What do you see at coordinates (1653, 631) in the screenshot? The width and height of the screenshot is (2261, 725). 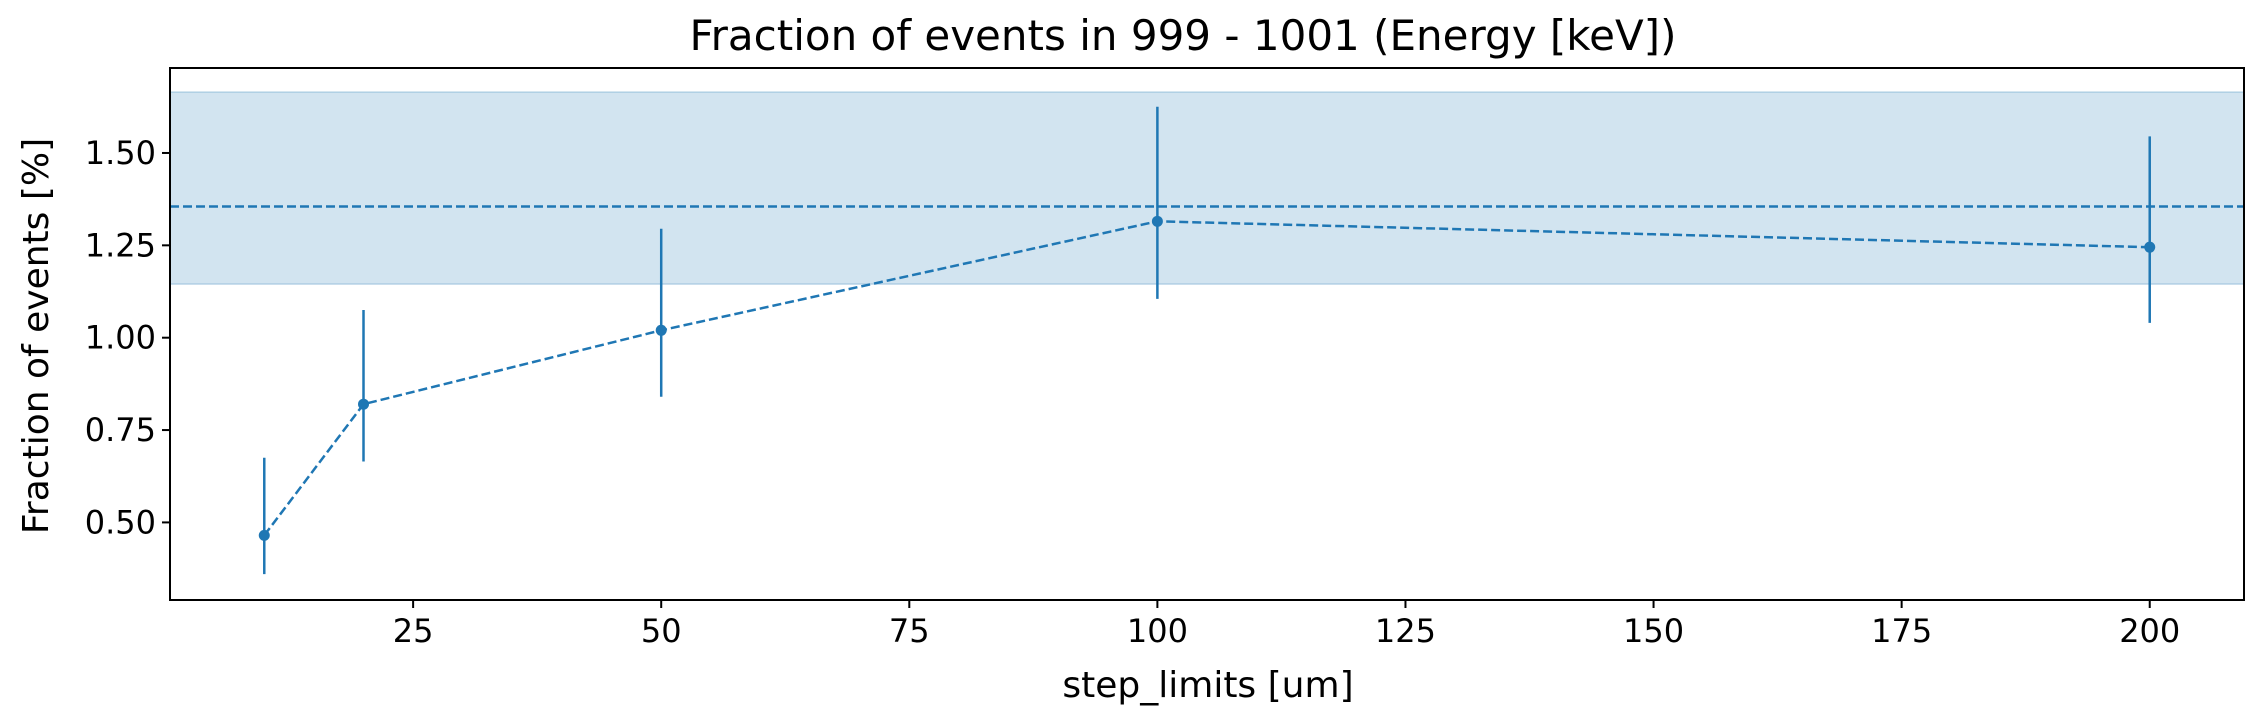 I see `x-tick-label: 150` at bounding box center [1653, 631].